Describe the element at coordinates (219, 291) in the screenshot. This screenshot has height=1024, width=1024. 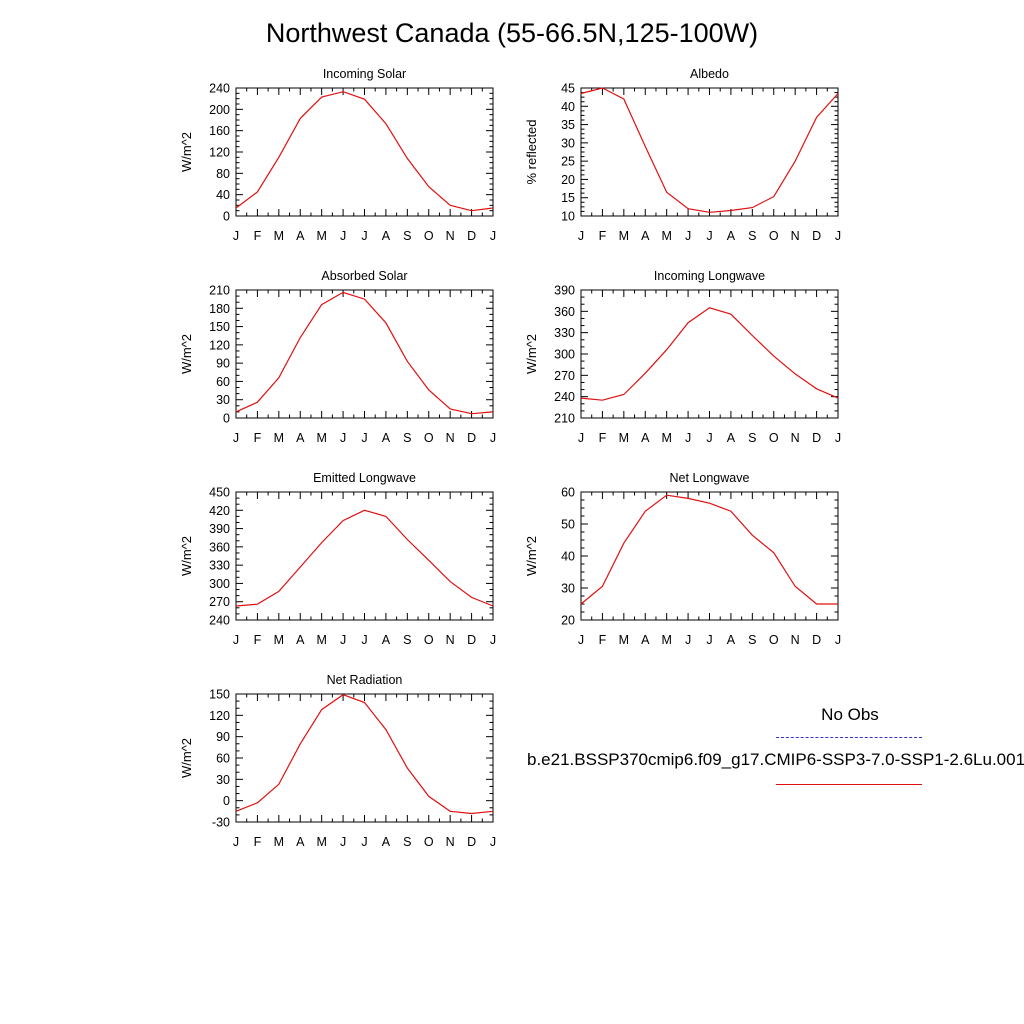
I see `y-tick-label: 210` at that location.